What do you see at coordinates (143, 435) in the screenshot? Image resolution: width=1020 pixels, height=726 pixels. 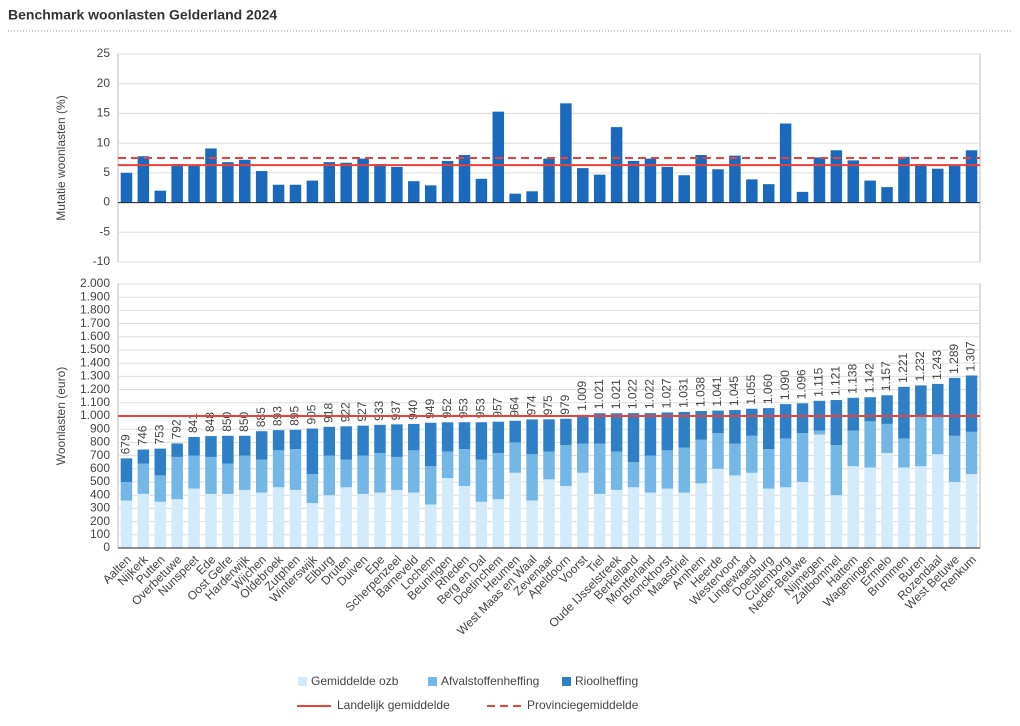 I see `total-label: 746` at bounding box center [143, 435].